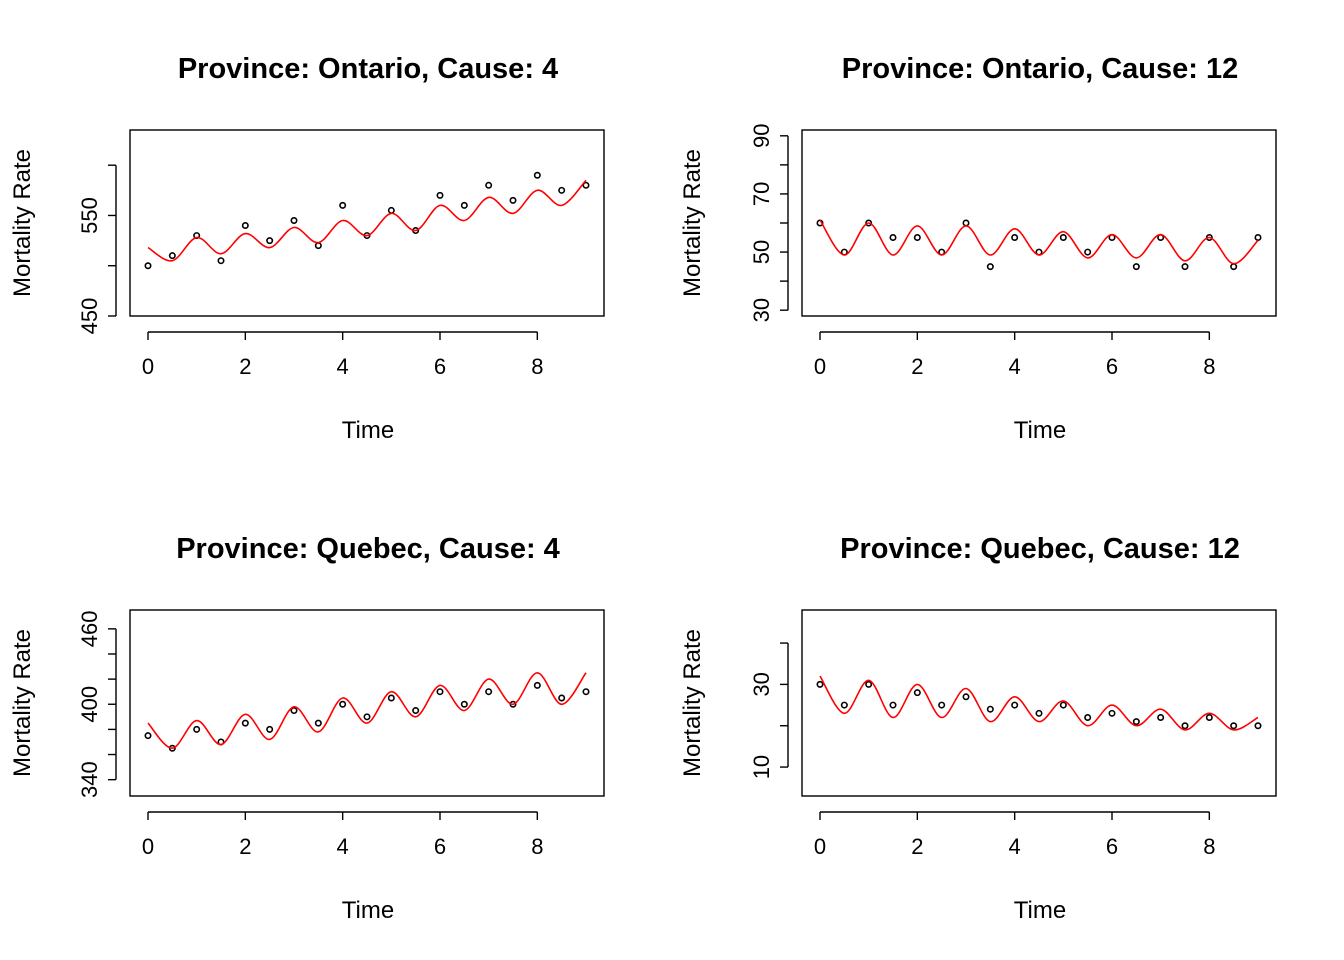  I want to click on y-tick-label: 70, so click(761, 194).